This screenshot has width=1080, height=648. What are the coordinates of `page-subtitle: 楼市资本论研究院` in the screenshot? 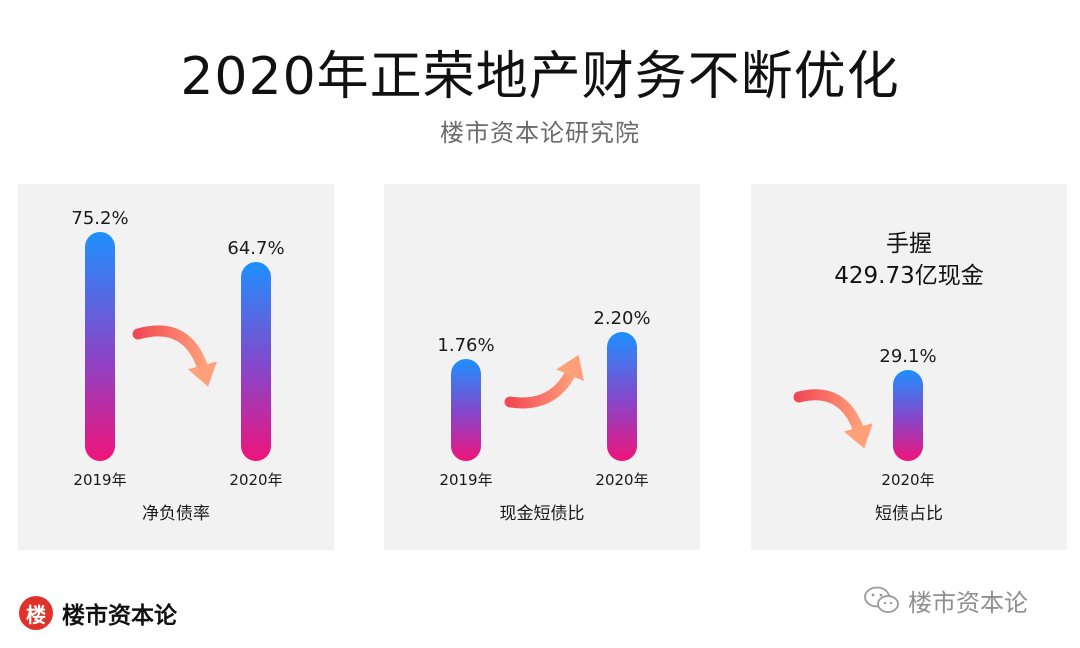 It's located at (540, 133).